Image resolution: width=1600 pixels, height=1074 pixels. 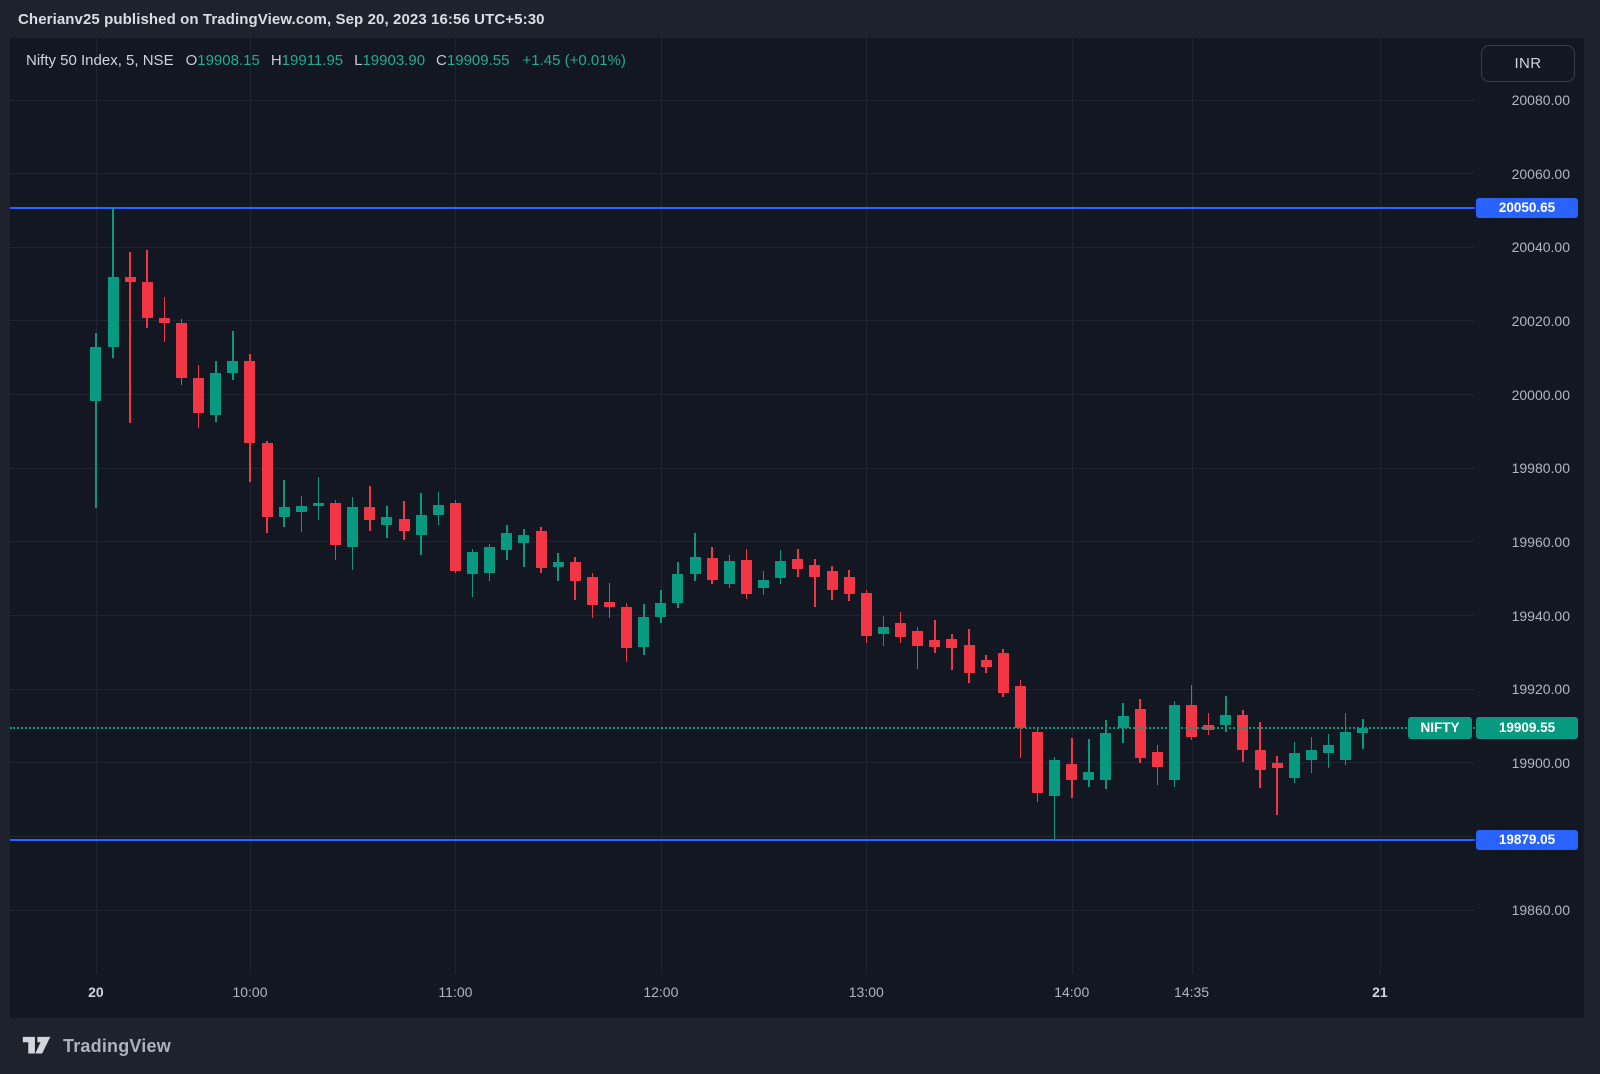 What do you see at coordinates (1540, 689) in the screenshot?
I see `price-axis-label: 19920.00` at bounding box center [1540, 689].